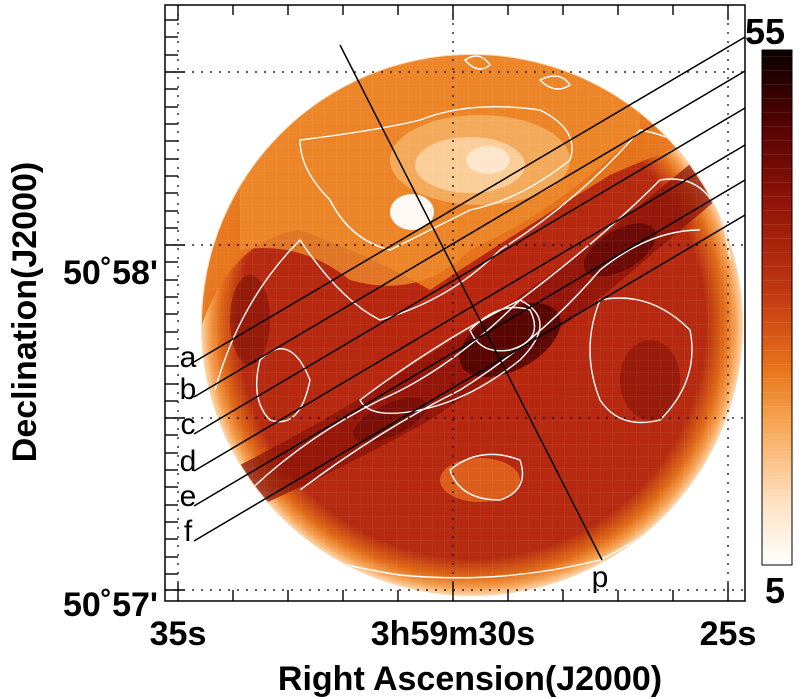  Describe the element at coordinates (775, 590) in the screenshot. I see `colorbar-min-label: 5` at that location.